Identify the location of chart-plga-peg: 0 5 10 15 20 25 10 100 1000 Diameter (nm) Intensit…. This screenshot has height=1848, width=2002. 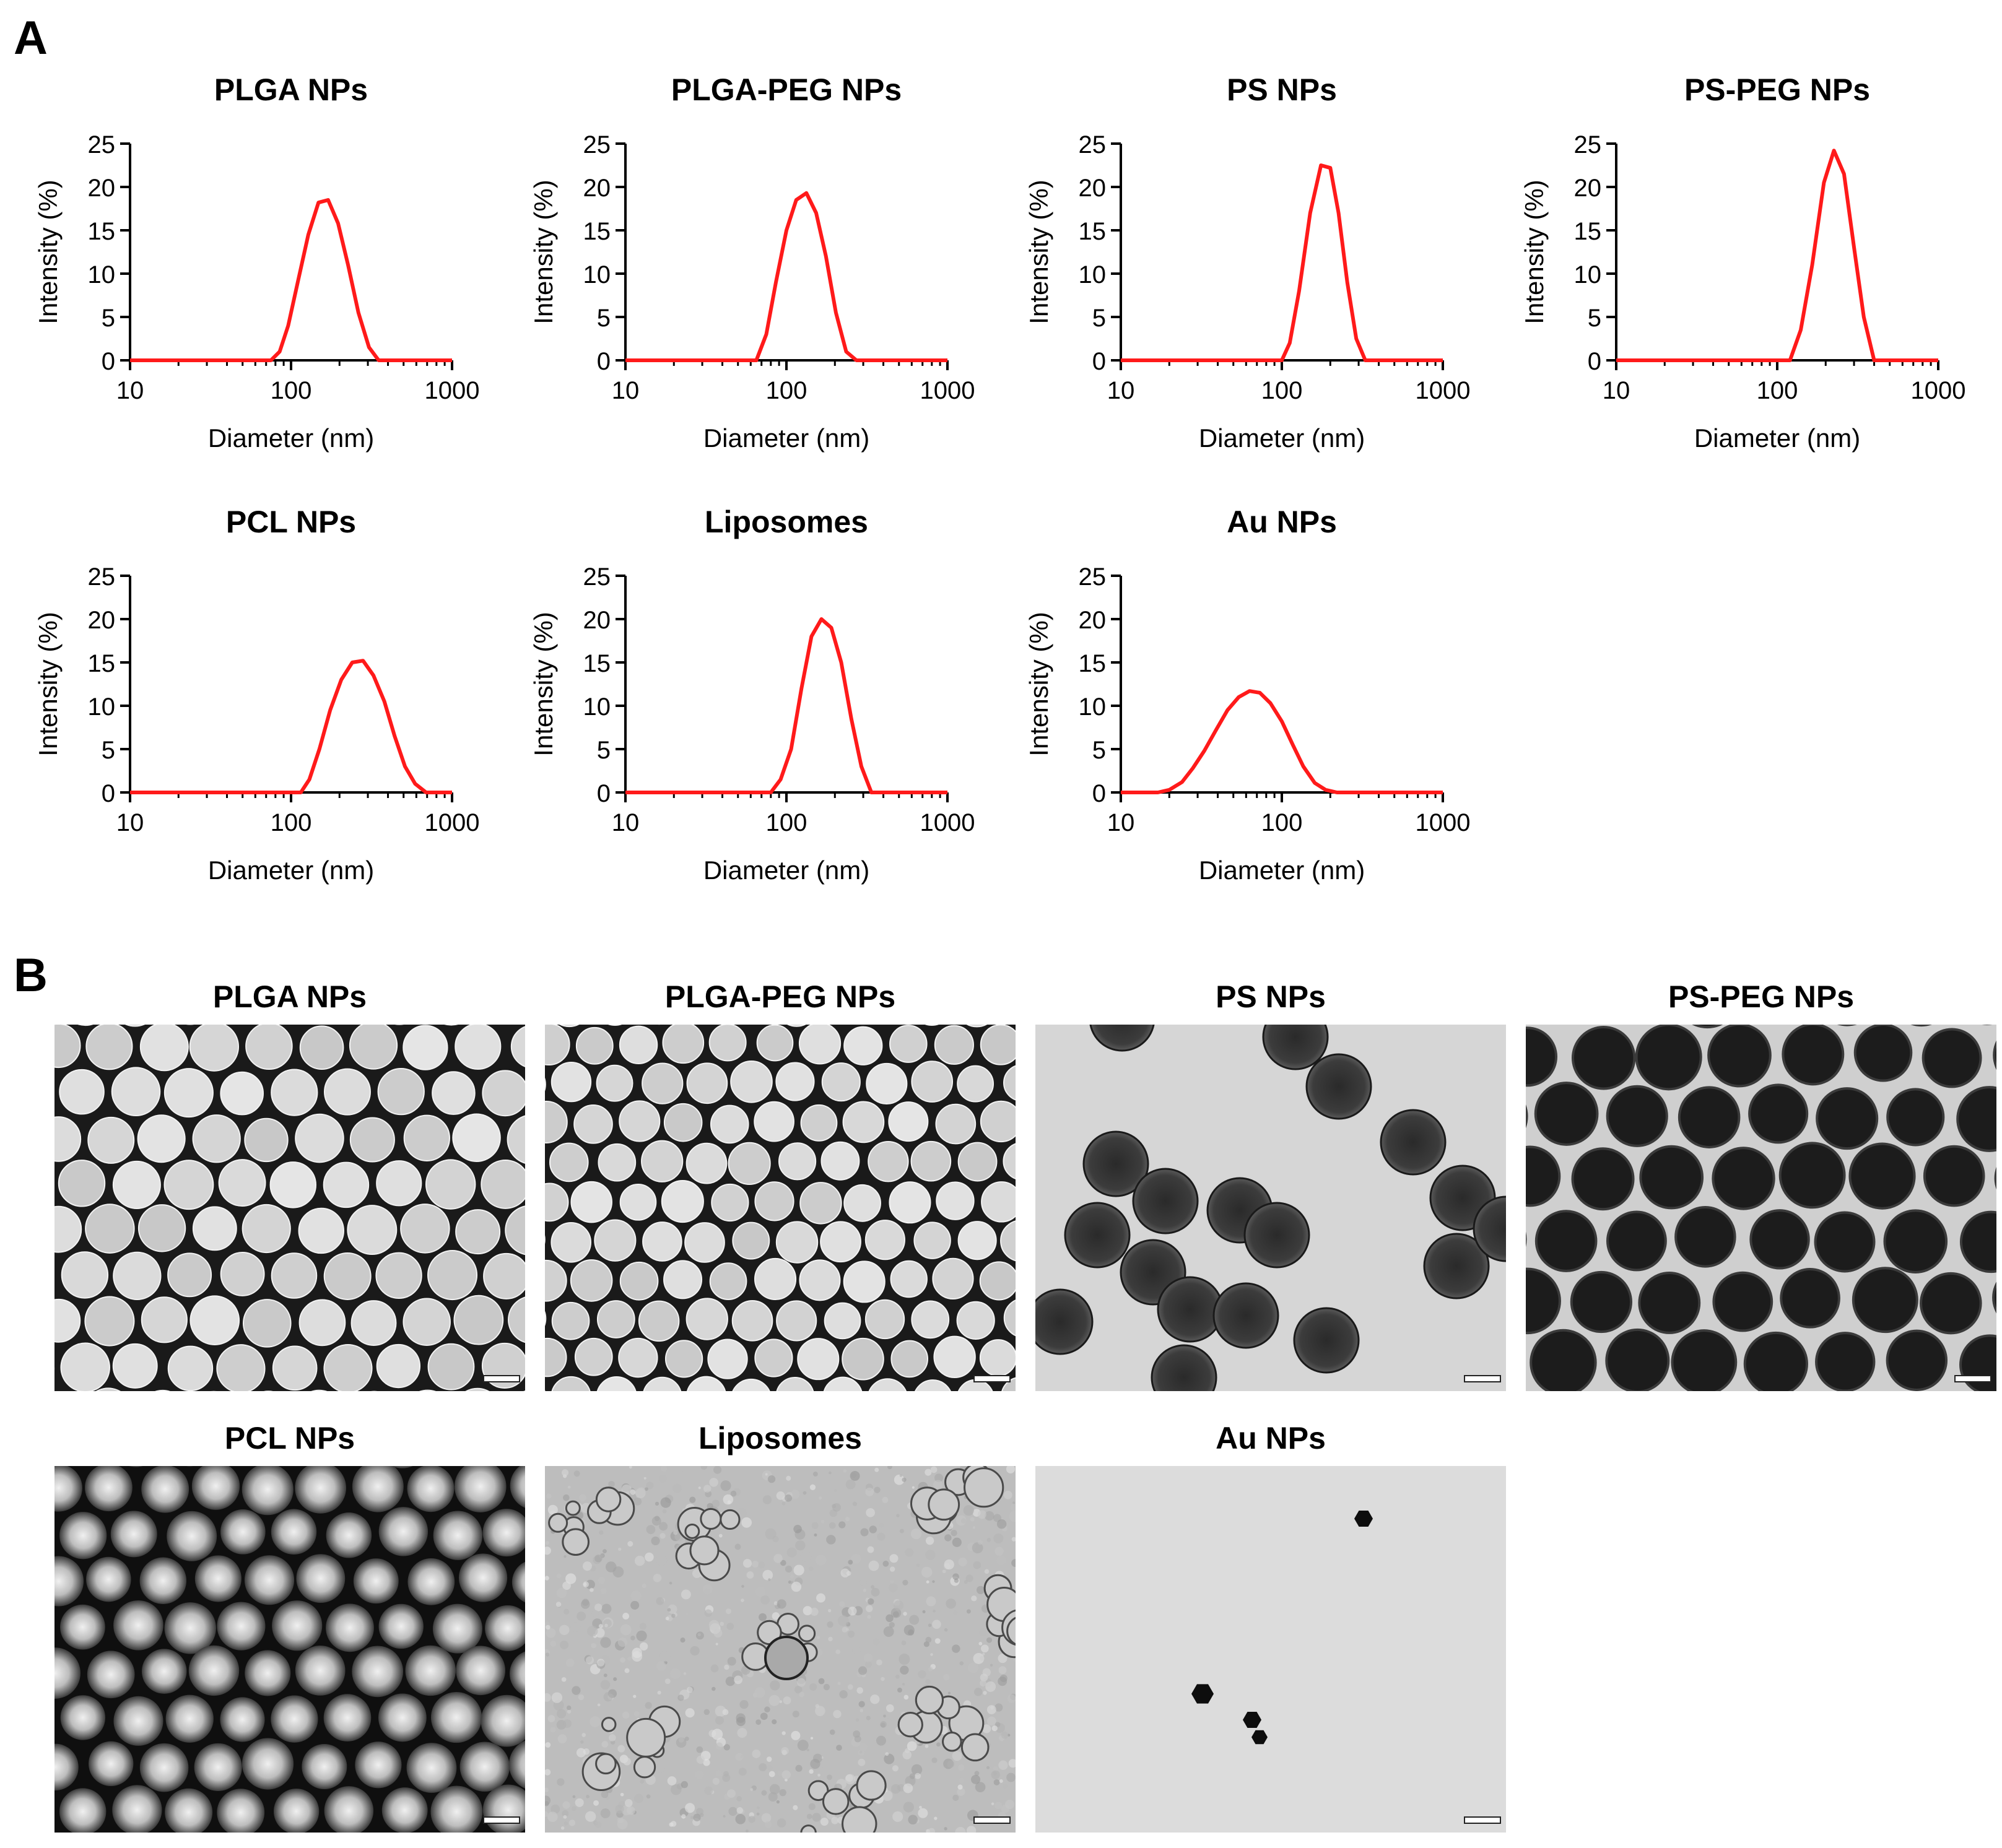
(752, 292).